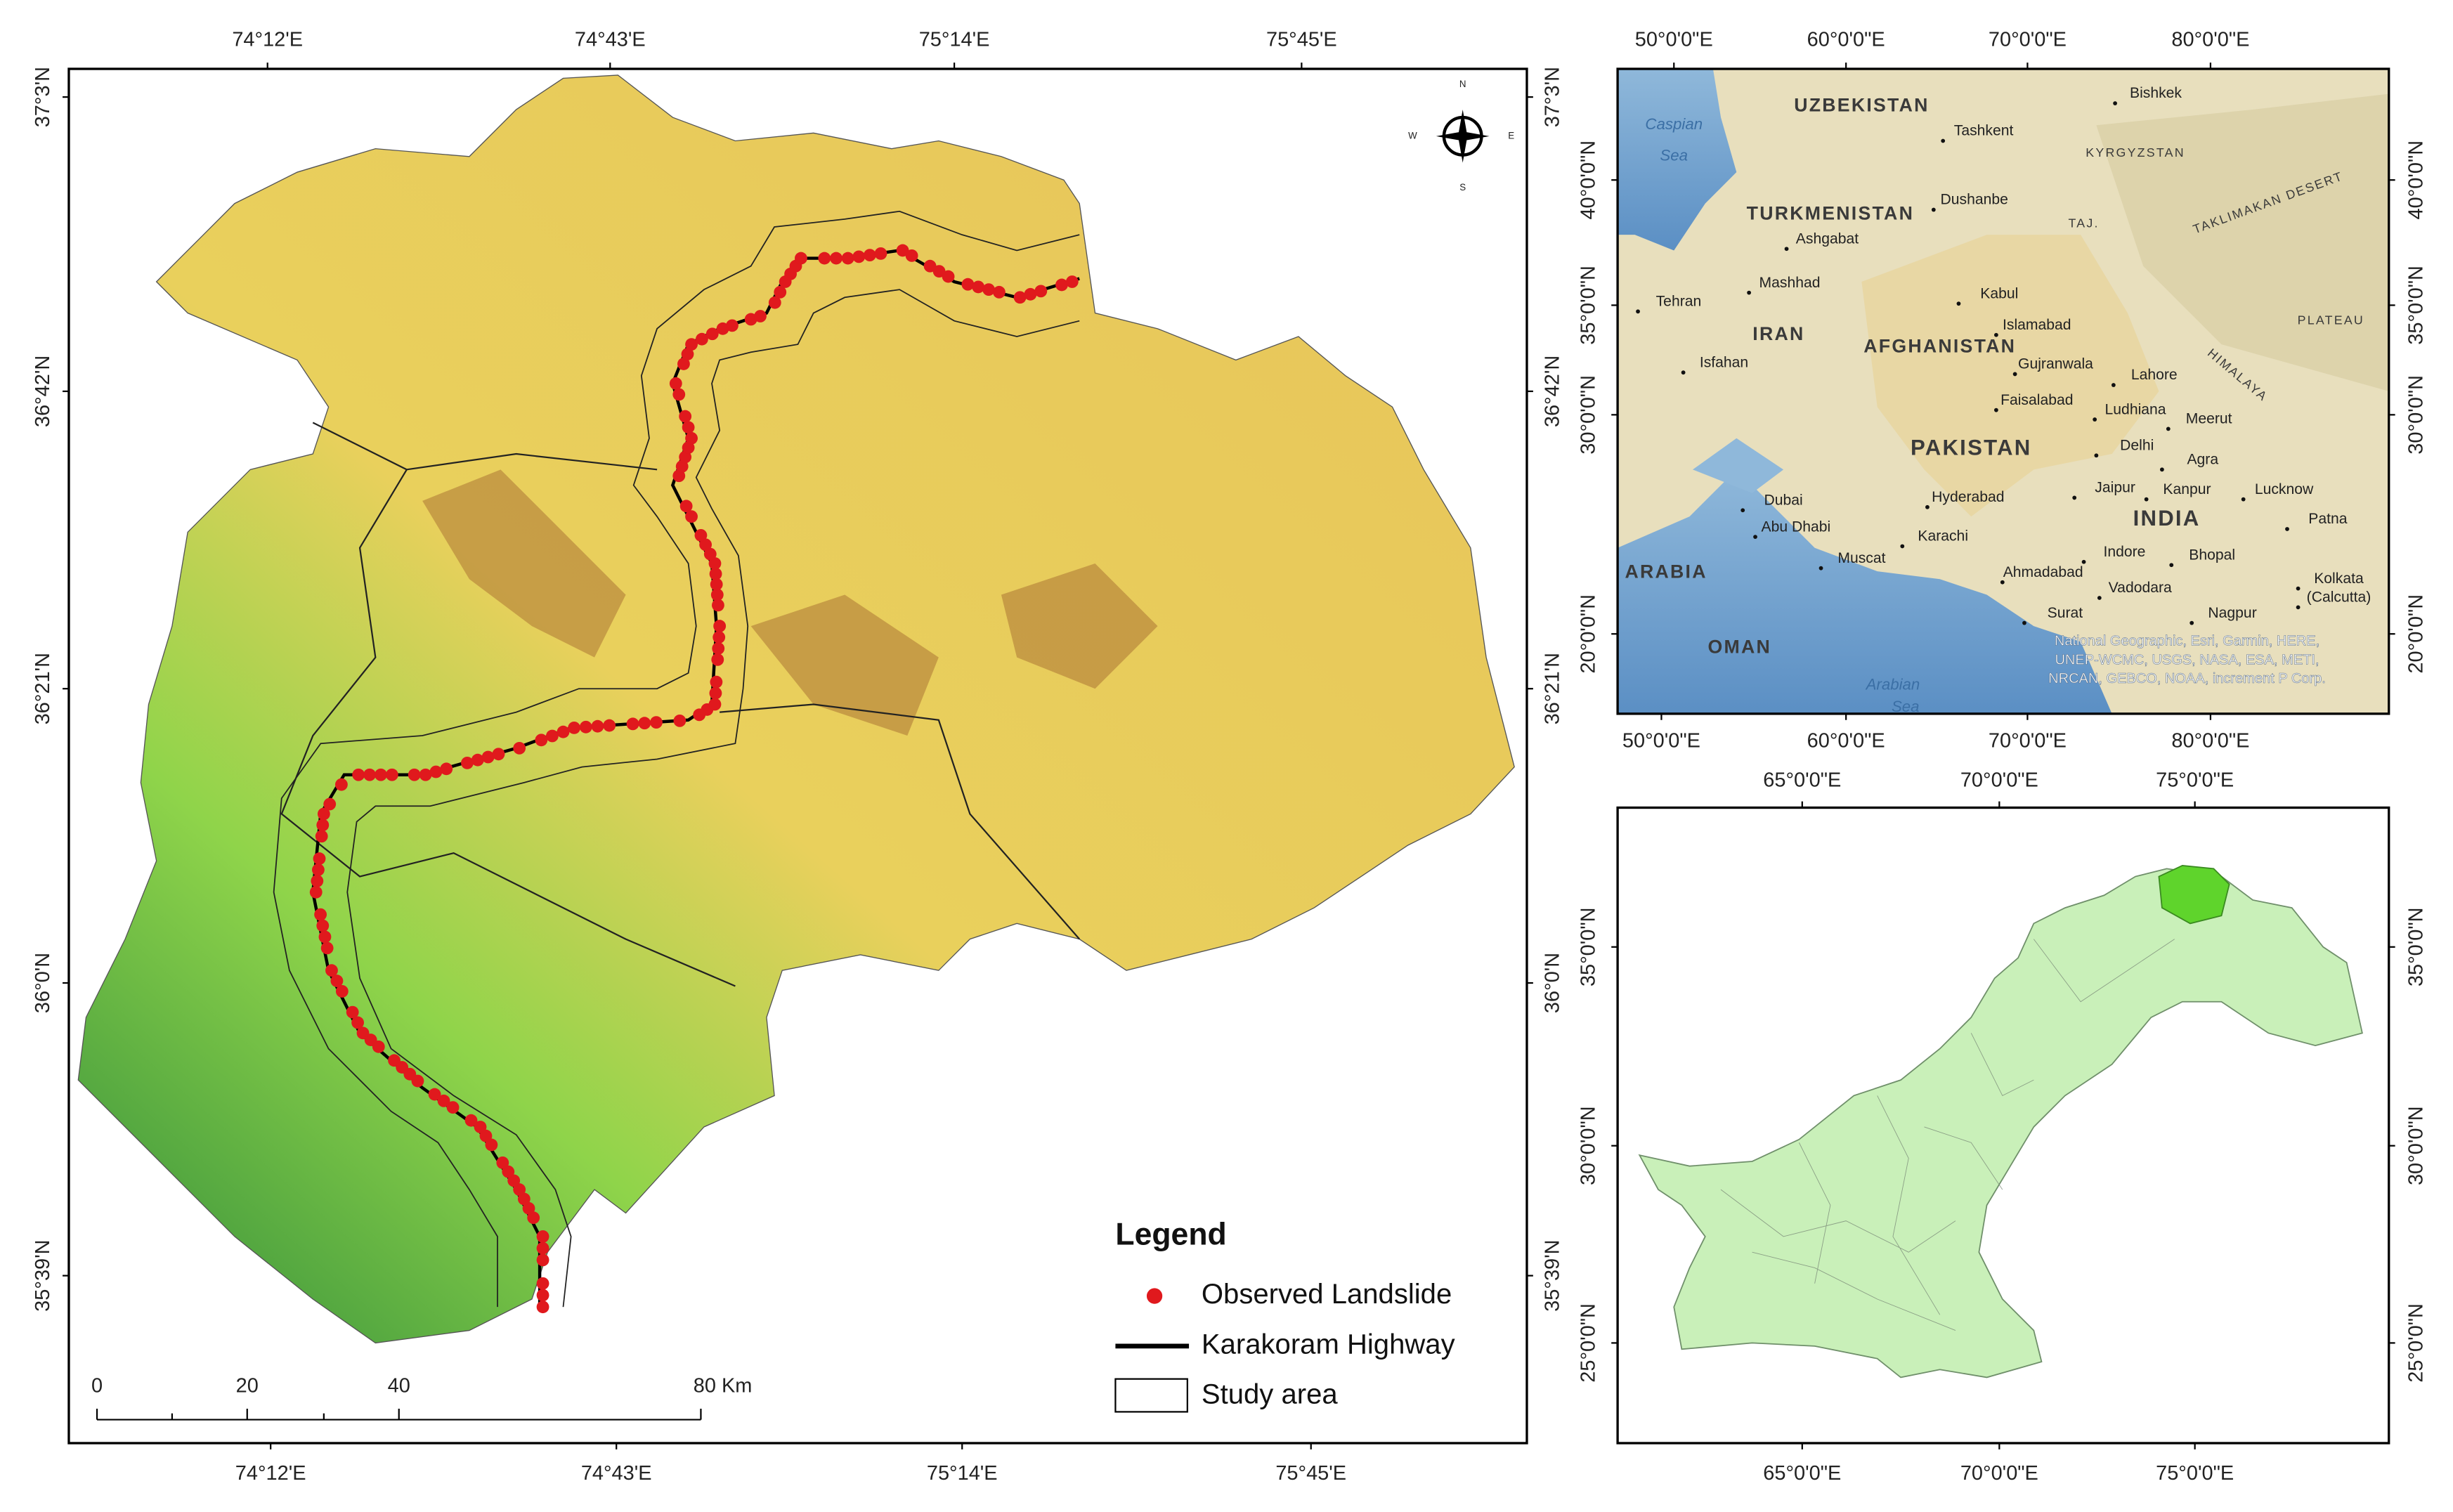  Describe the element at coordinates (2028, 741) in the screenshot. I see `lon-tick-label: 70°0'0"E` at that location.